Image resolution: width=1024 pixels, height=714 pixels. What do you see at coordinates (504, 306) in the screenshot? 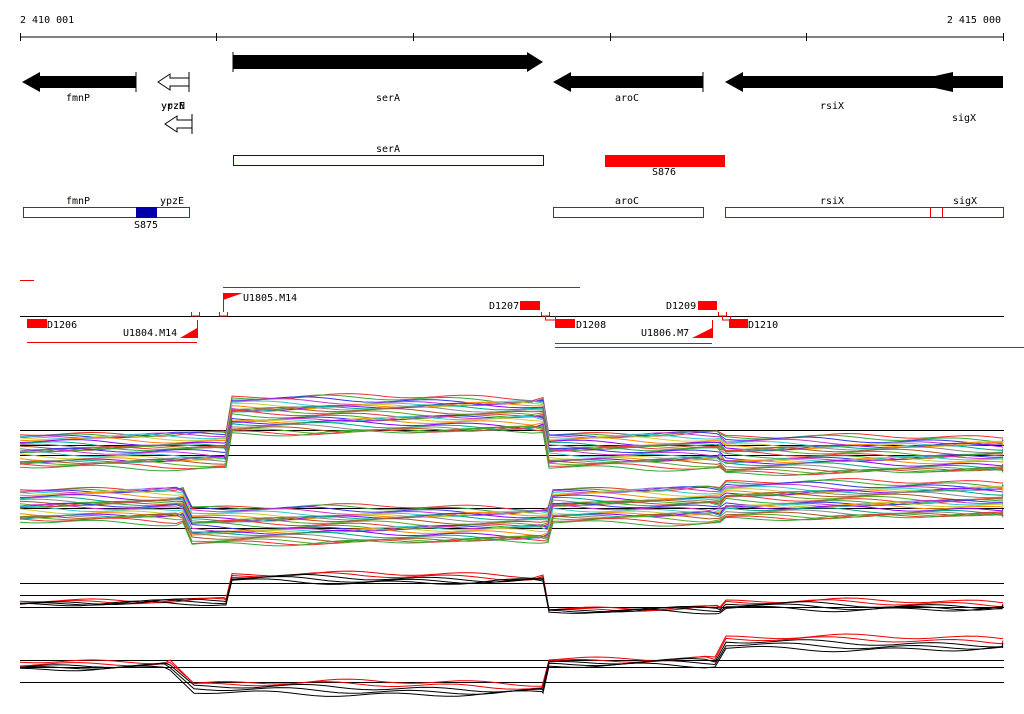
I see `feature-label: D1207` at bounding box center [504, 306].